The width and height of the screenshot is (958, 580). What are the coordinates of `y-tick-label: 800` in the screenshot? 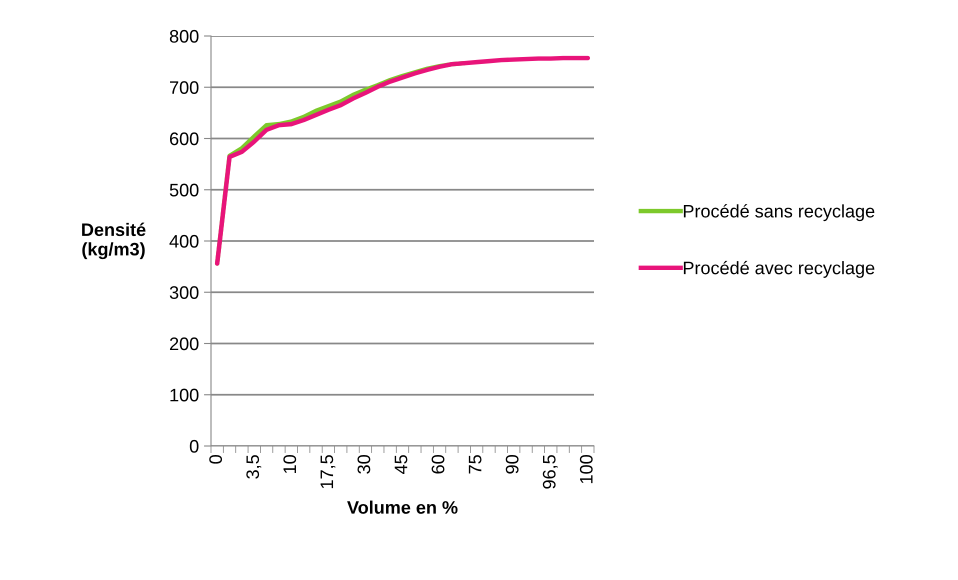 It's located at (184, 36).